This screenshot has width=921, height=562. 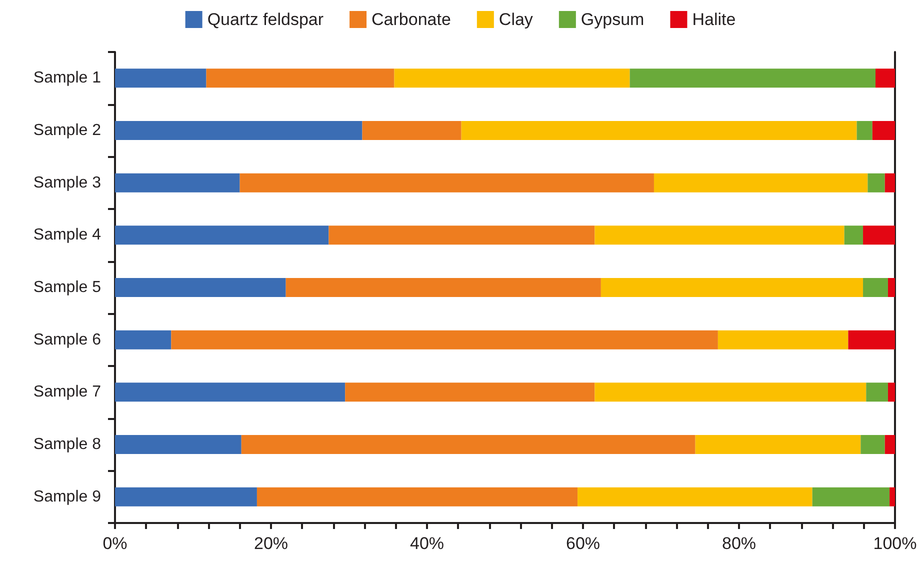 I want to click on y-tick-label: Sample 6, so click(x=67, y=339).